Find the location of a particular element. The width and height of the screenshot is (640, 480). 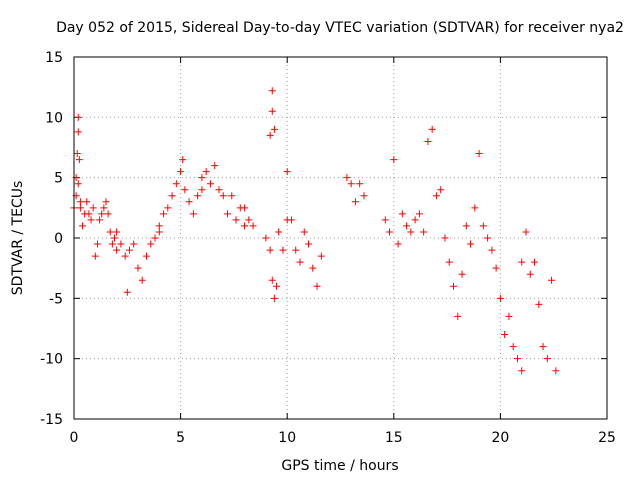

y-tick-label: 5 is located at coordinates (58, 179).